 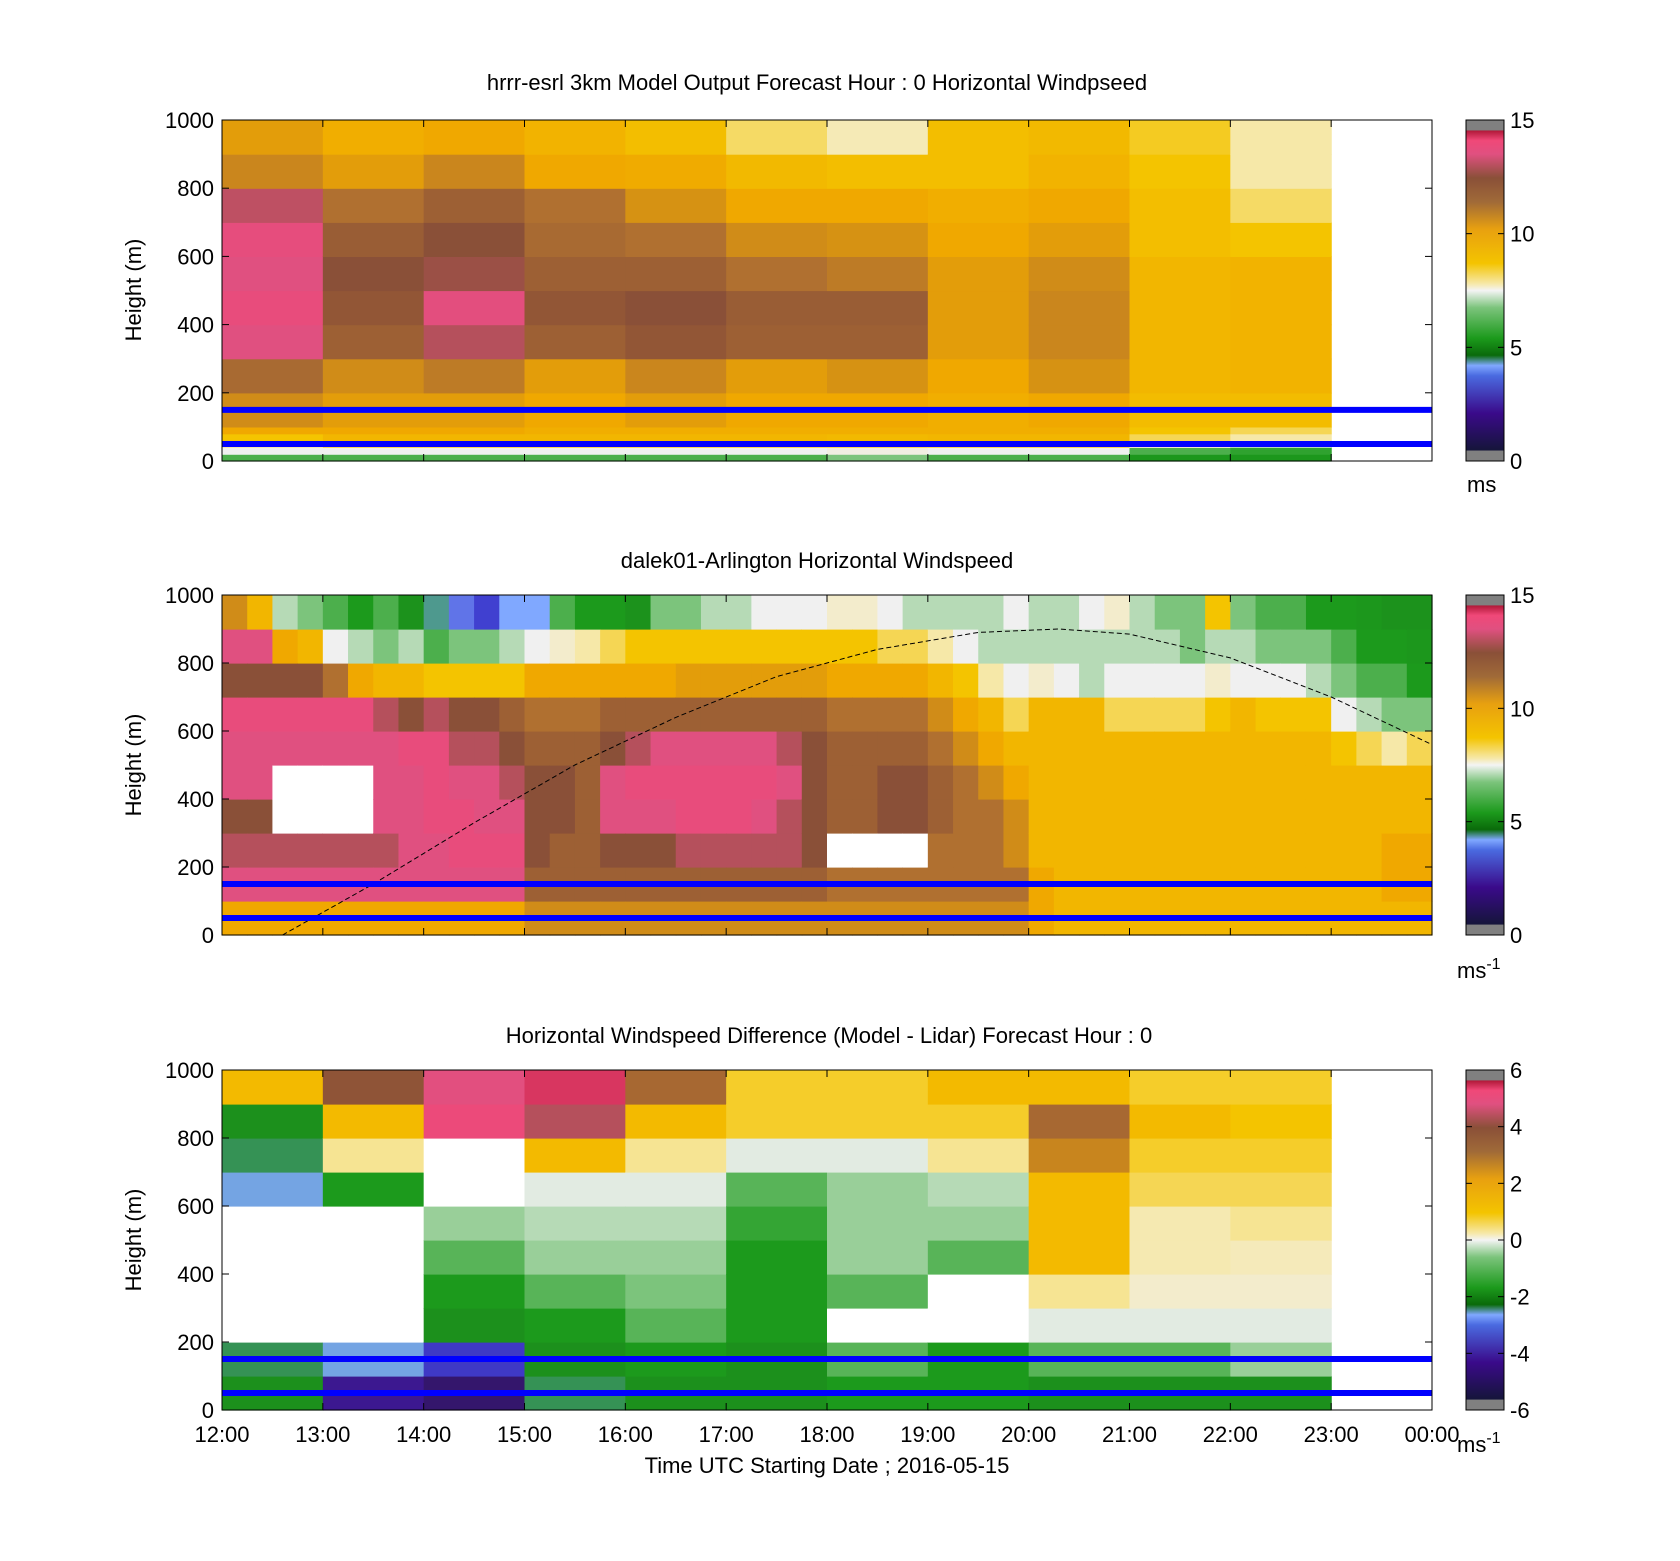 What do you see at coordinates (827, 1376) in the screenshot?
I see `panel-3-reference-lines` at bounding box center [827, 1376].